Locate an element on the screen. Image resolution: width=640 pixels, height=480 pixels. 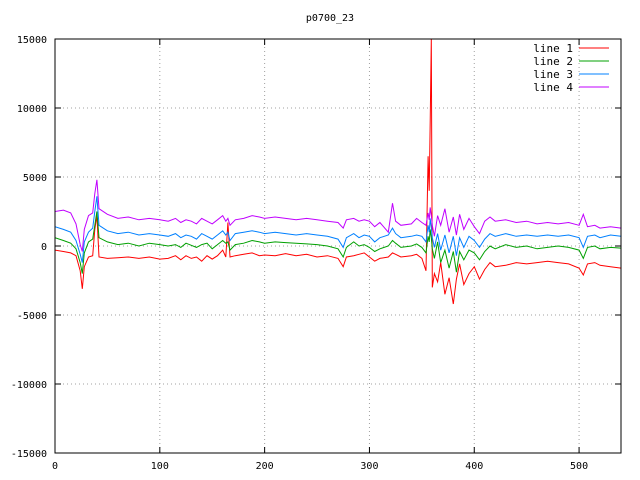
y-tick-label-2: -5000 is located at coordinates (32, 316).